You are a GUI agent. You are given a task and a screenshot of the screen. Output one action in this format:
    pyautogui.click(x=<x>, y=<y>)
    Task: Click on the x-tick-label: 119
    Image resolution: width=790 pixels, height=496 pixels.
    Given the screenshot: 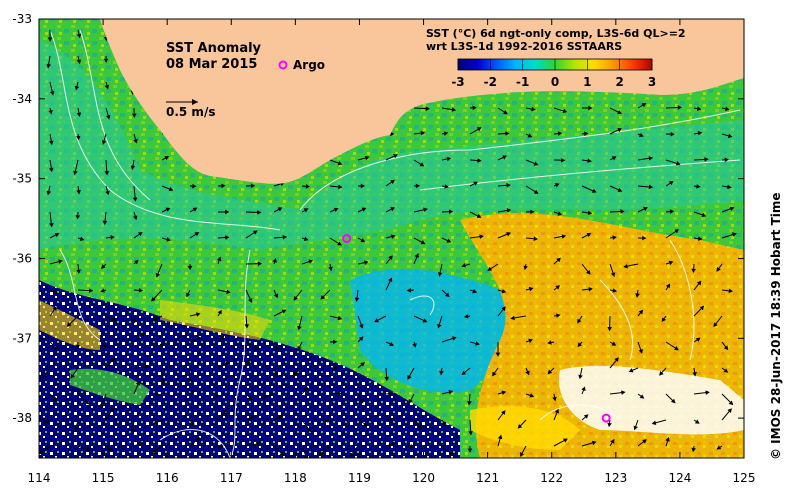 What is the action you would take?
    pyautogui.click(x=359, y=478)
    